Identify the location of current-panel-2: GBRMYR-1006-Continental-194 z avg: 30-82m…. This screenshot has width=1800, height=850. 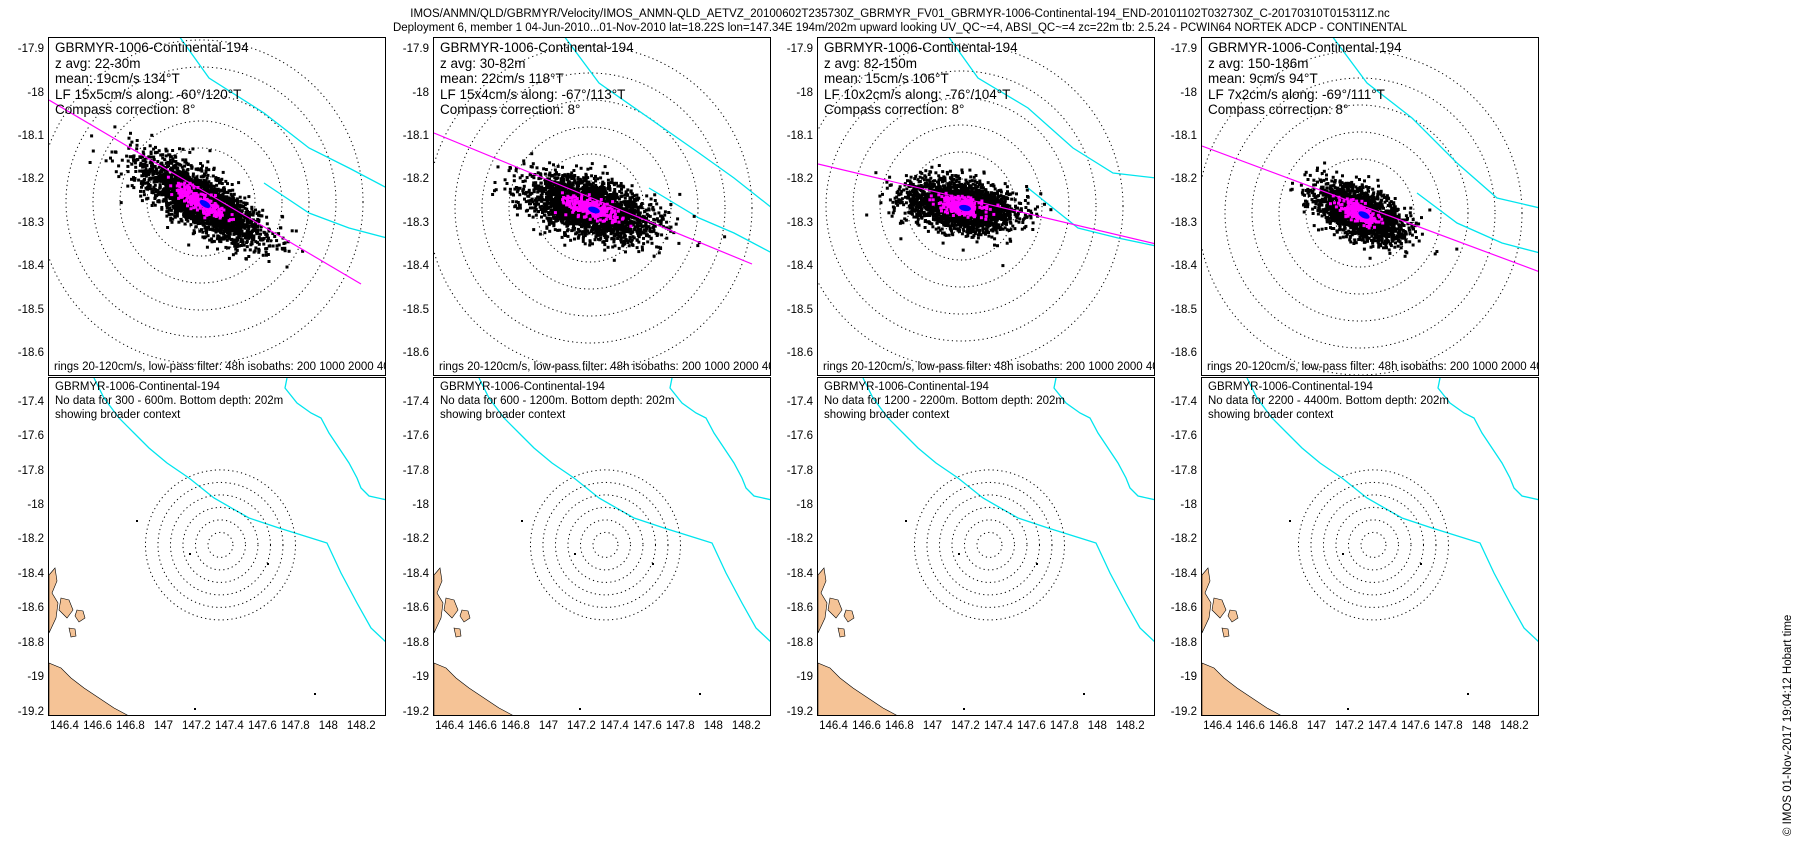
(602, 206).